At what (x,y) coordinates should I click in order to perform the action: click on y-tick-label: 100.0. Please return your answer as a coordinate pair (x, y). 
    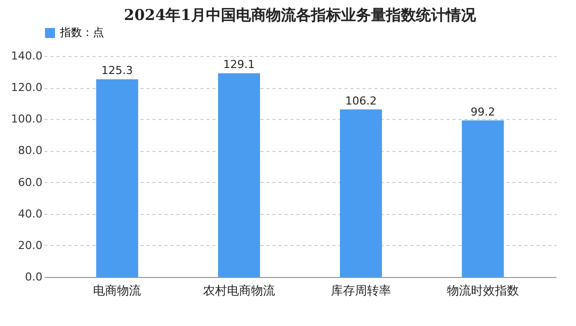
    Looking at the image, I should click on (26, 119).